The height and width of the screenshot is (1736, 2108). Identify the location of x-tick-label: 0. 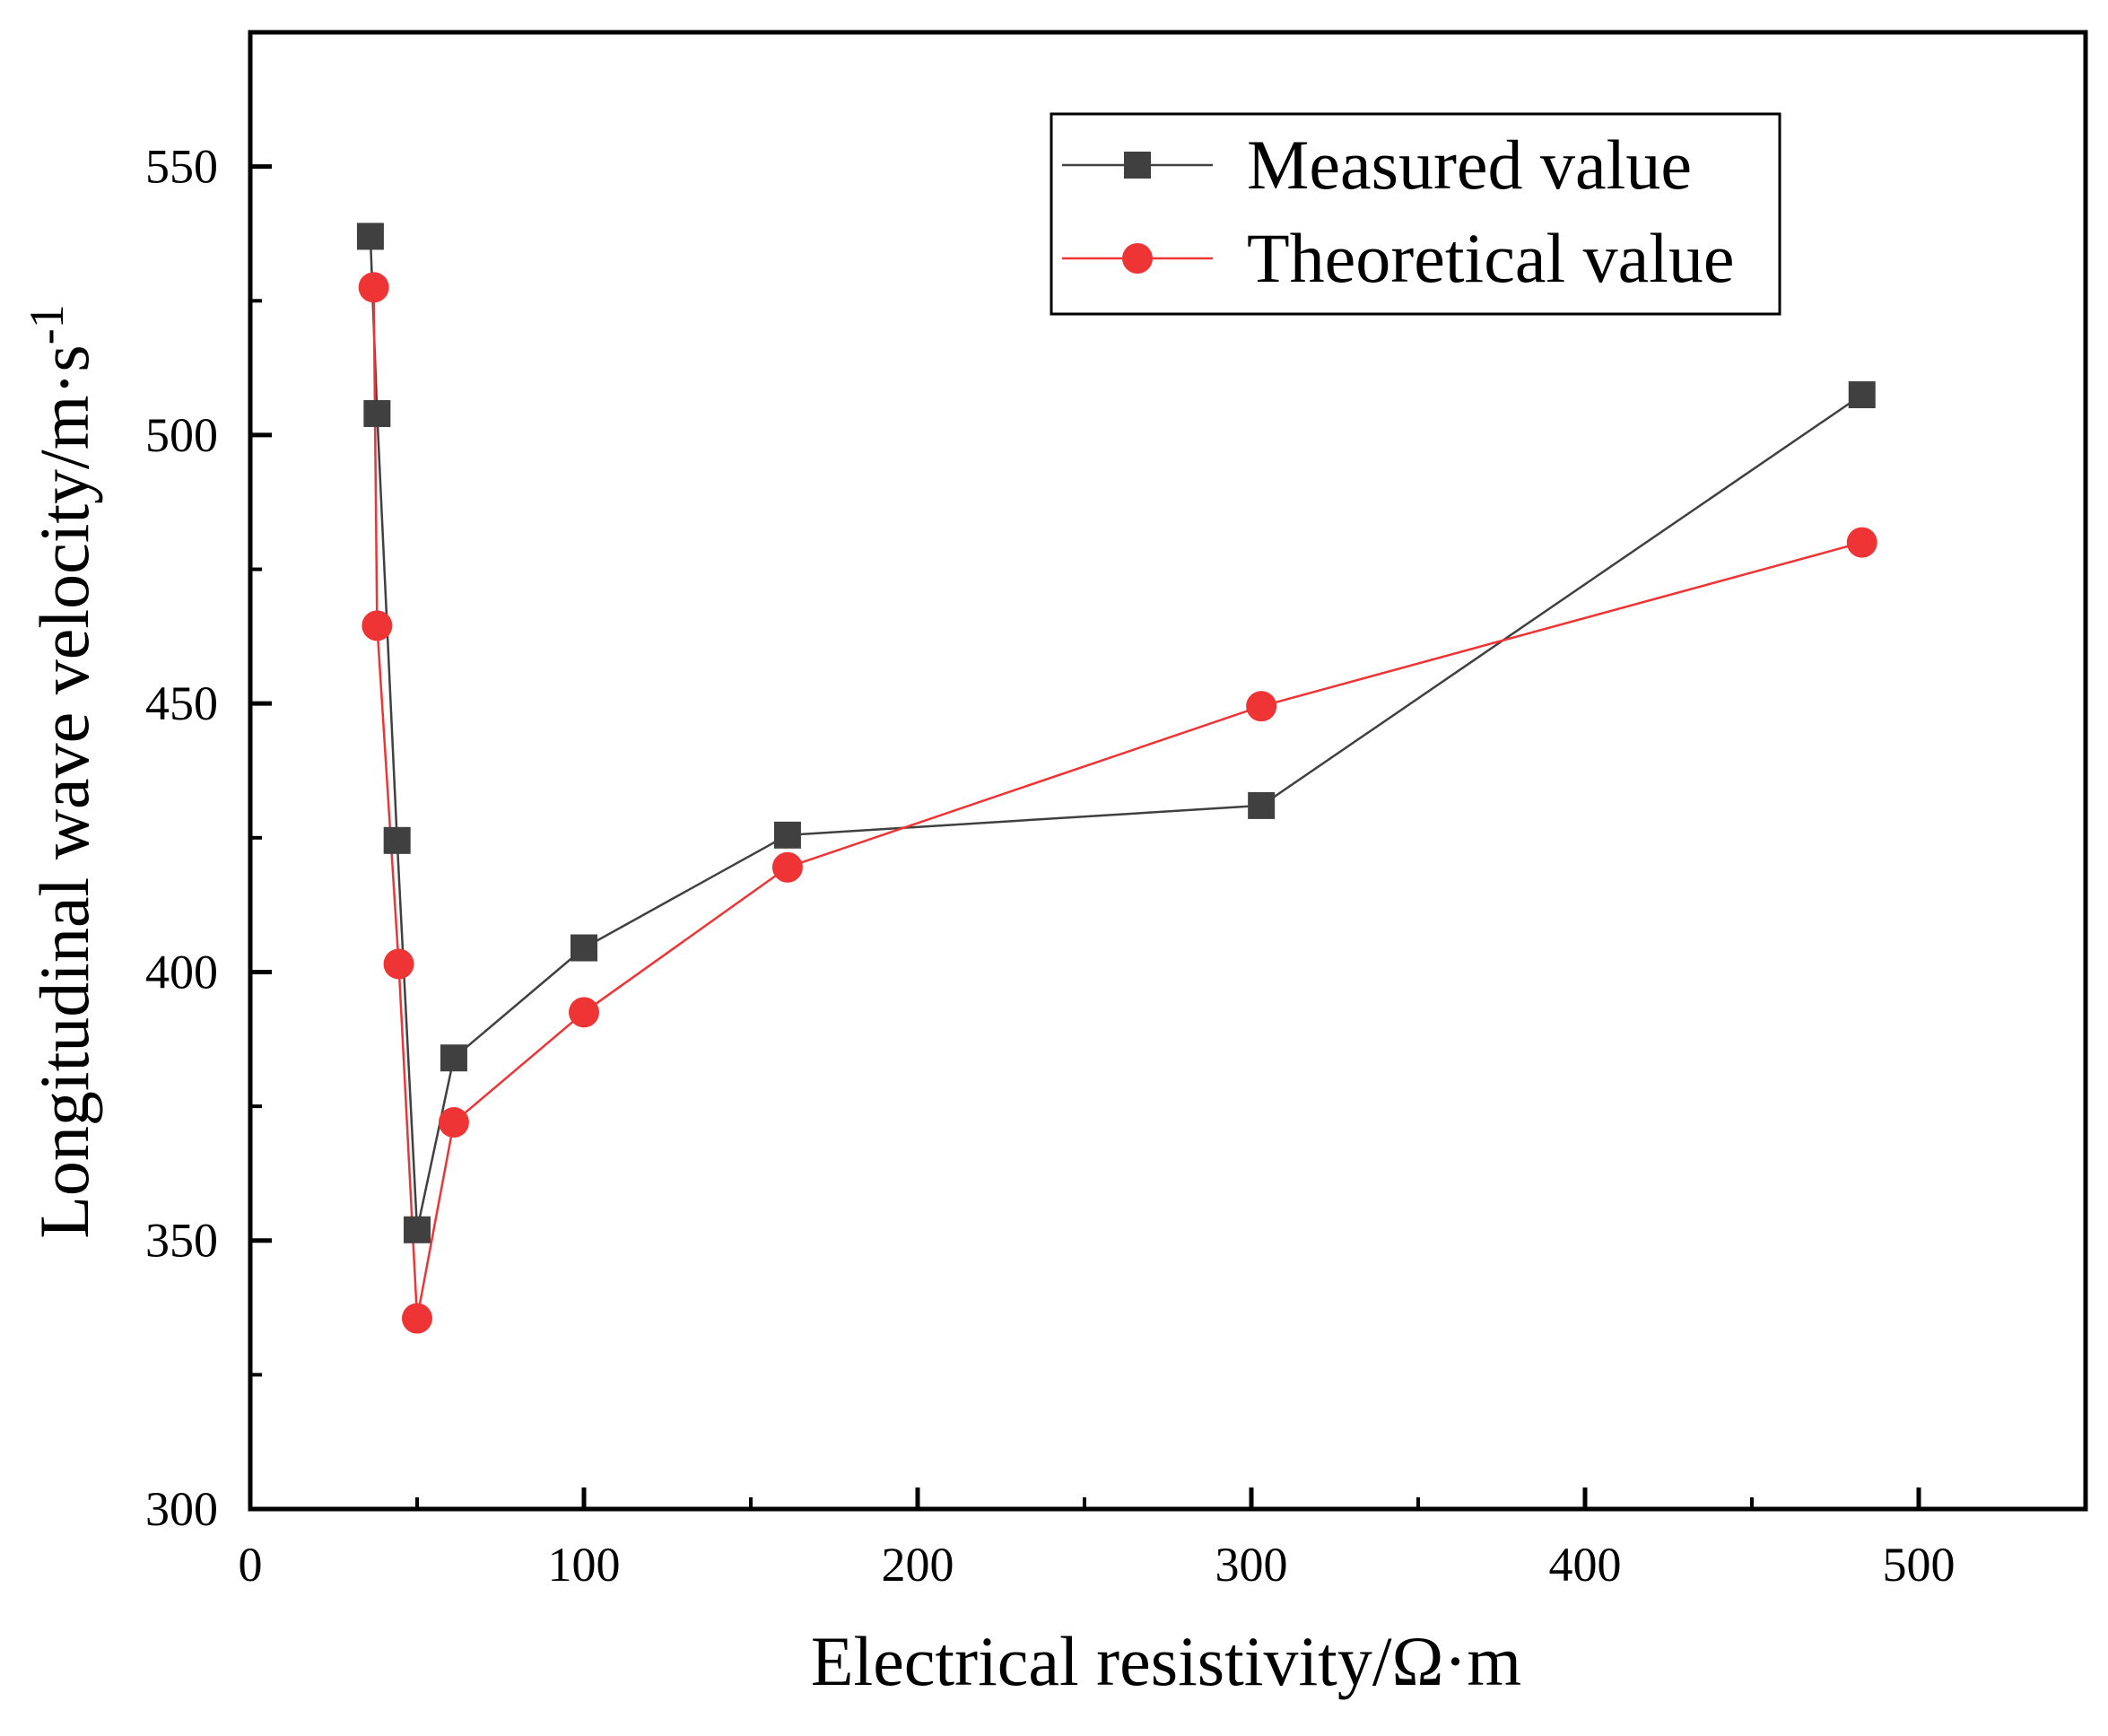
(251, 1565).